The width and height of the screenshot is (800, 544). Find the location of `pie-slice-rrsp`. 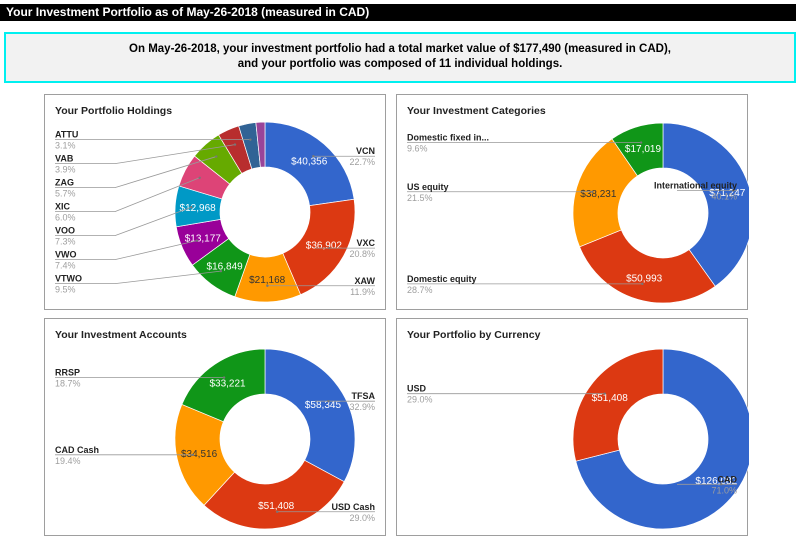

pie-slice-rrsp is located at coordinates (223, 385).